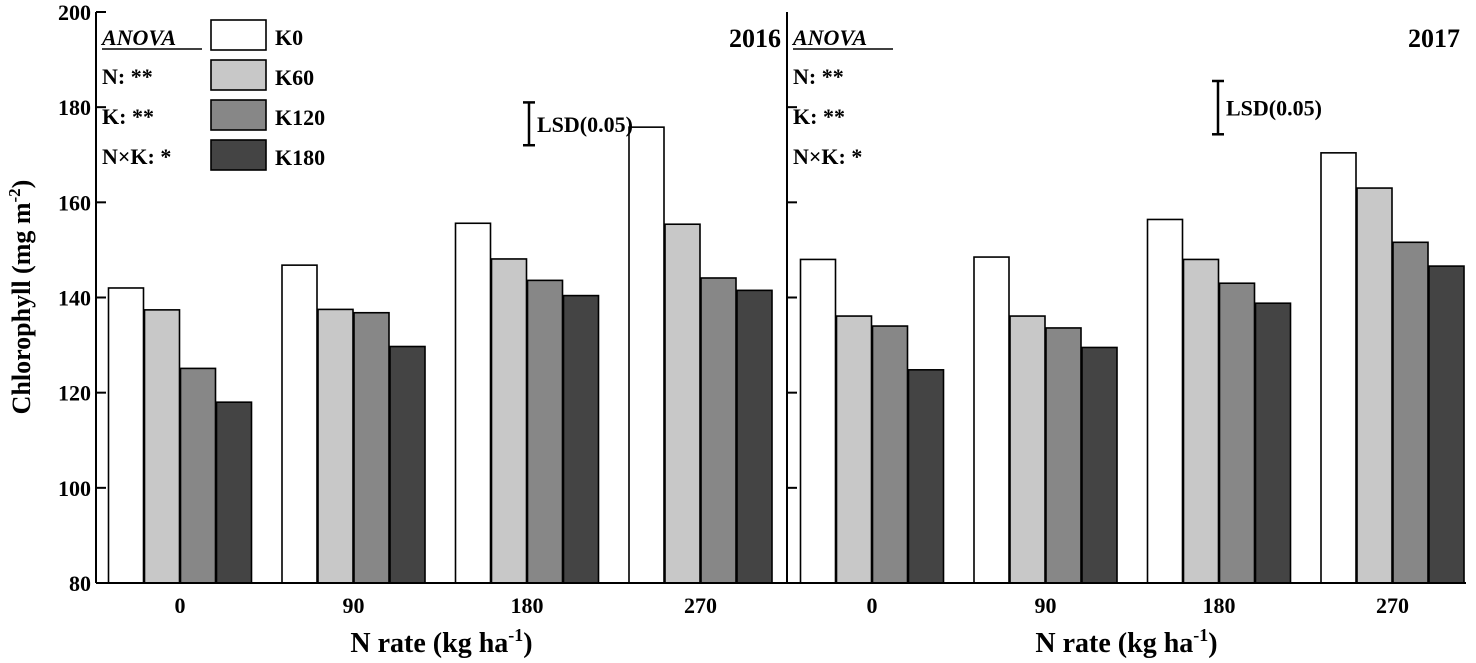 This screenshot has height=663, width=1476. What do you see at coordinates (126, 435) in the screenshot?
I see `bar-2016-K0-N0` at bounding box center [126, 435].